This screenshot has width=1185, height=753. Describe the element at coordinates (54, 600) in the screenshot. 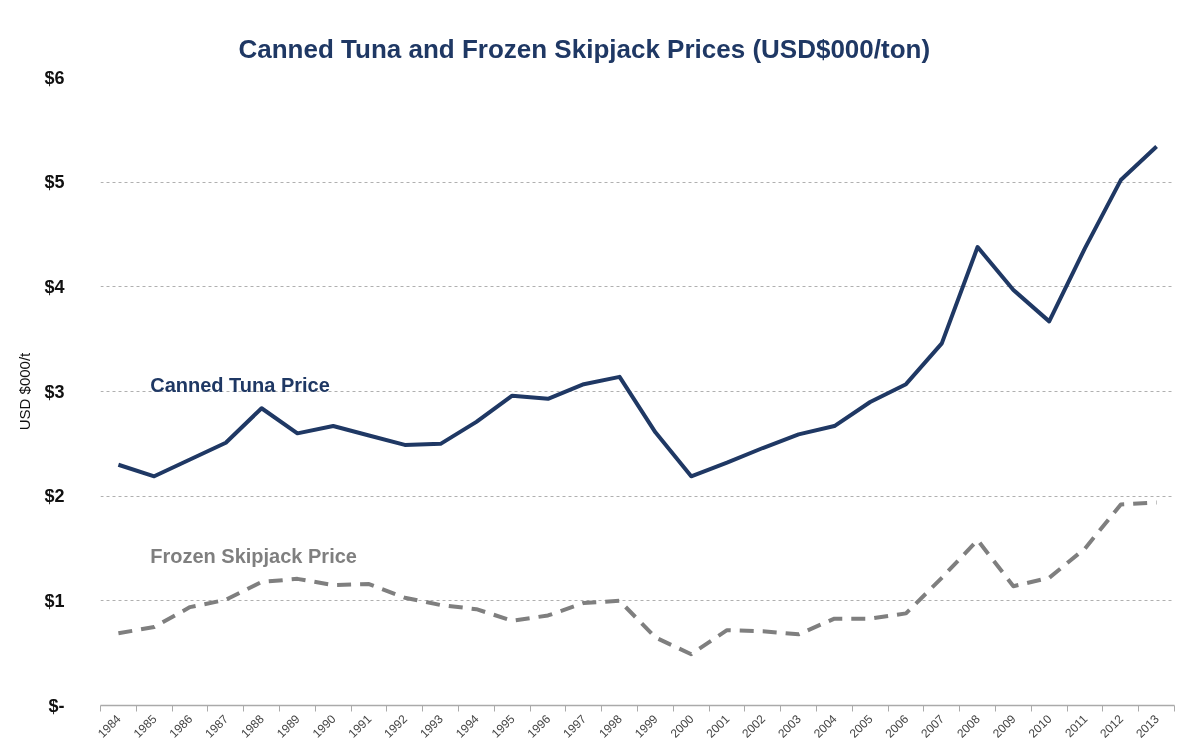

I see `y-tick-label: $1` at that location.